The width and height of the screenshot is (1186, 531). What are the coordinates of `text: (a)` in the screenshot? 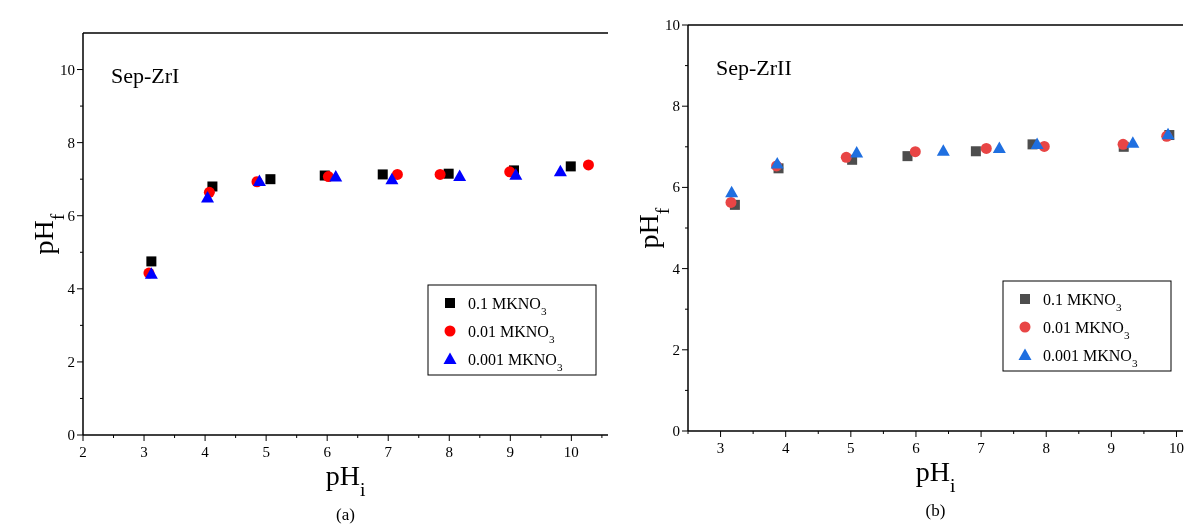 It's located at (345, 514).